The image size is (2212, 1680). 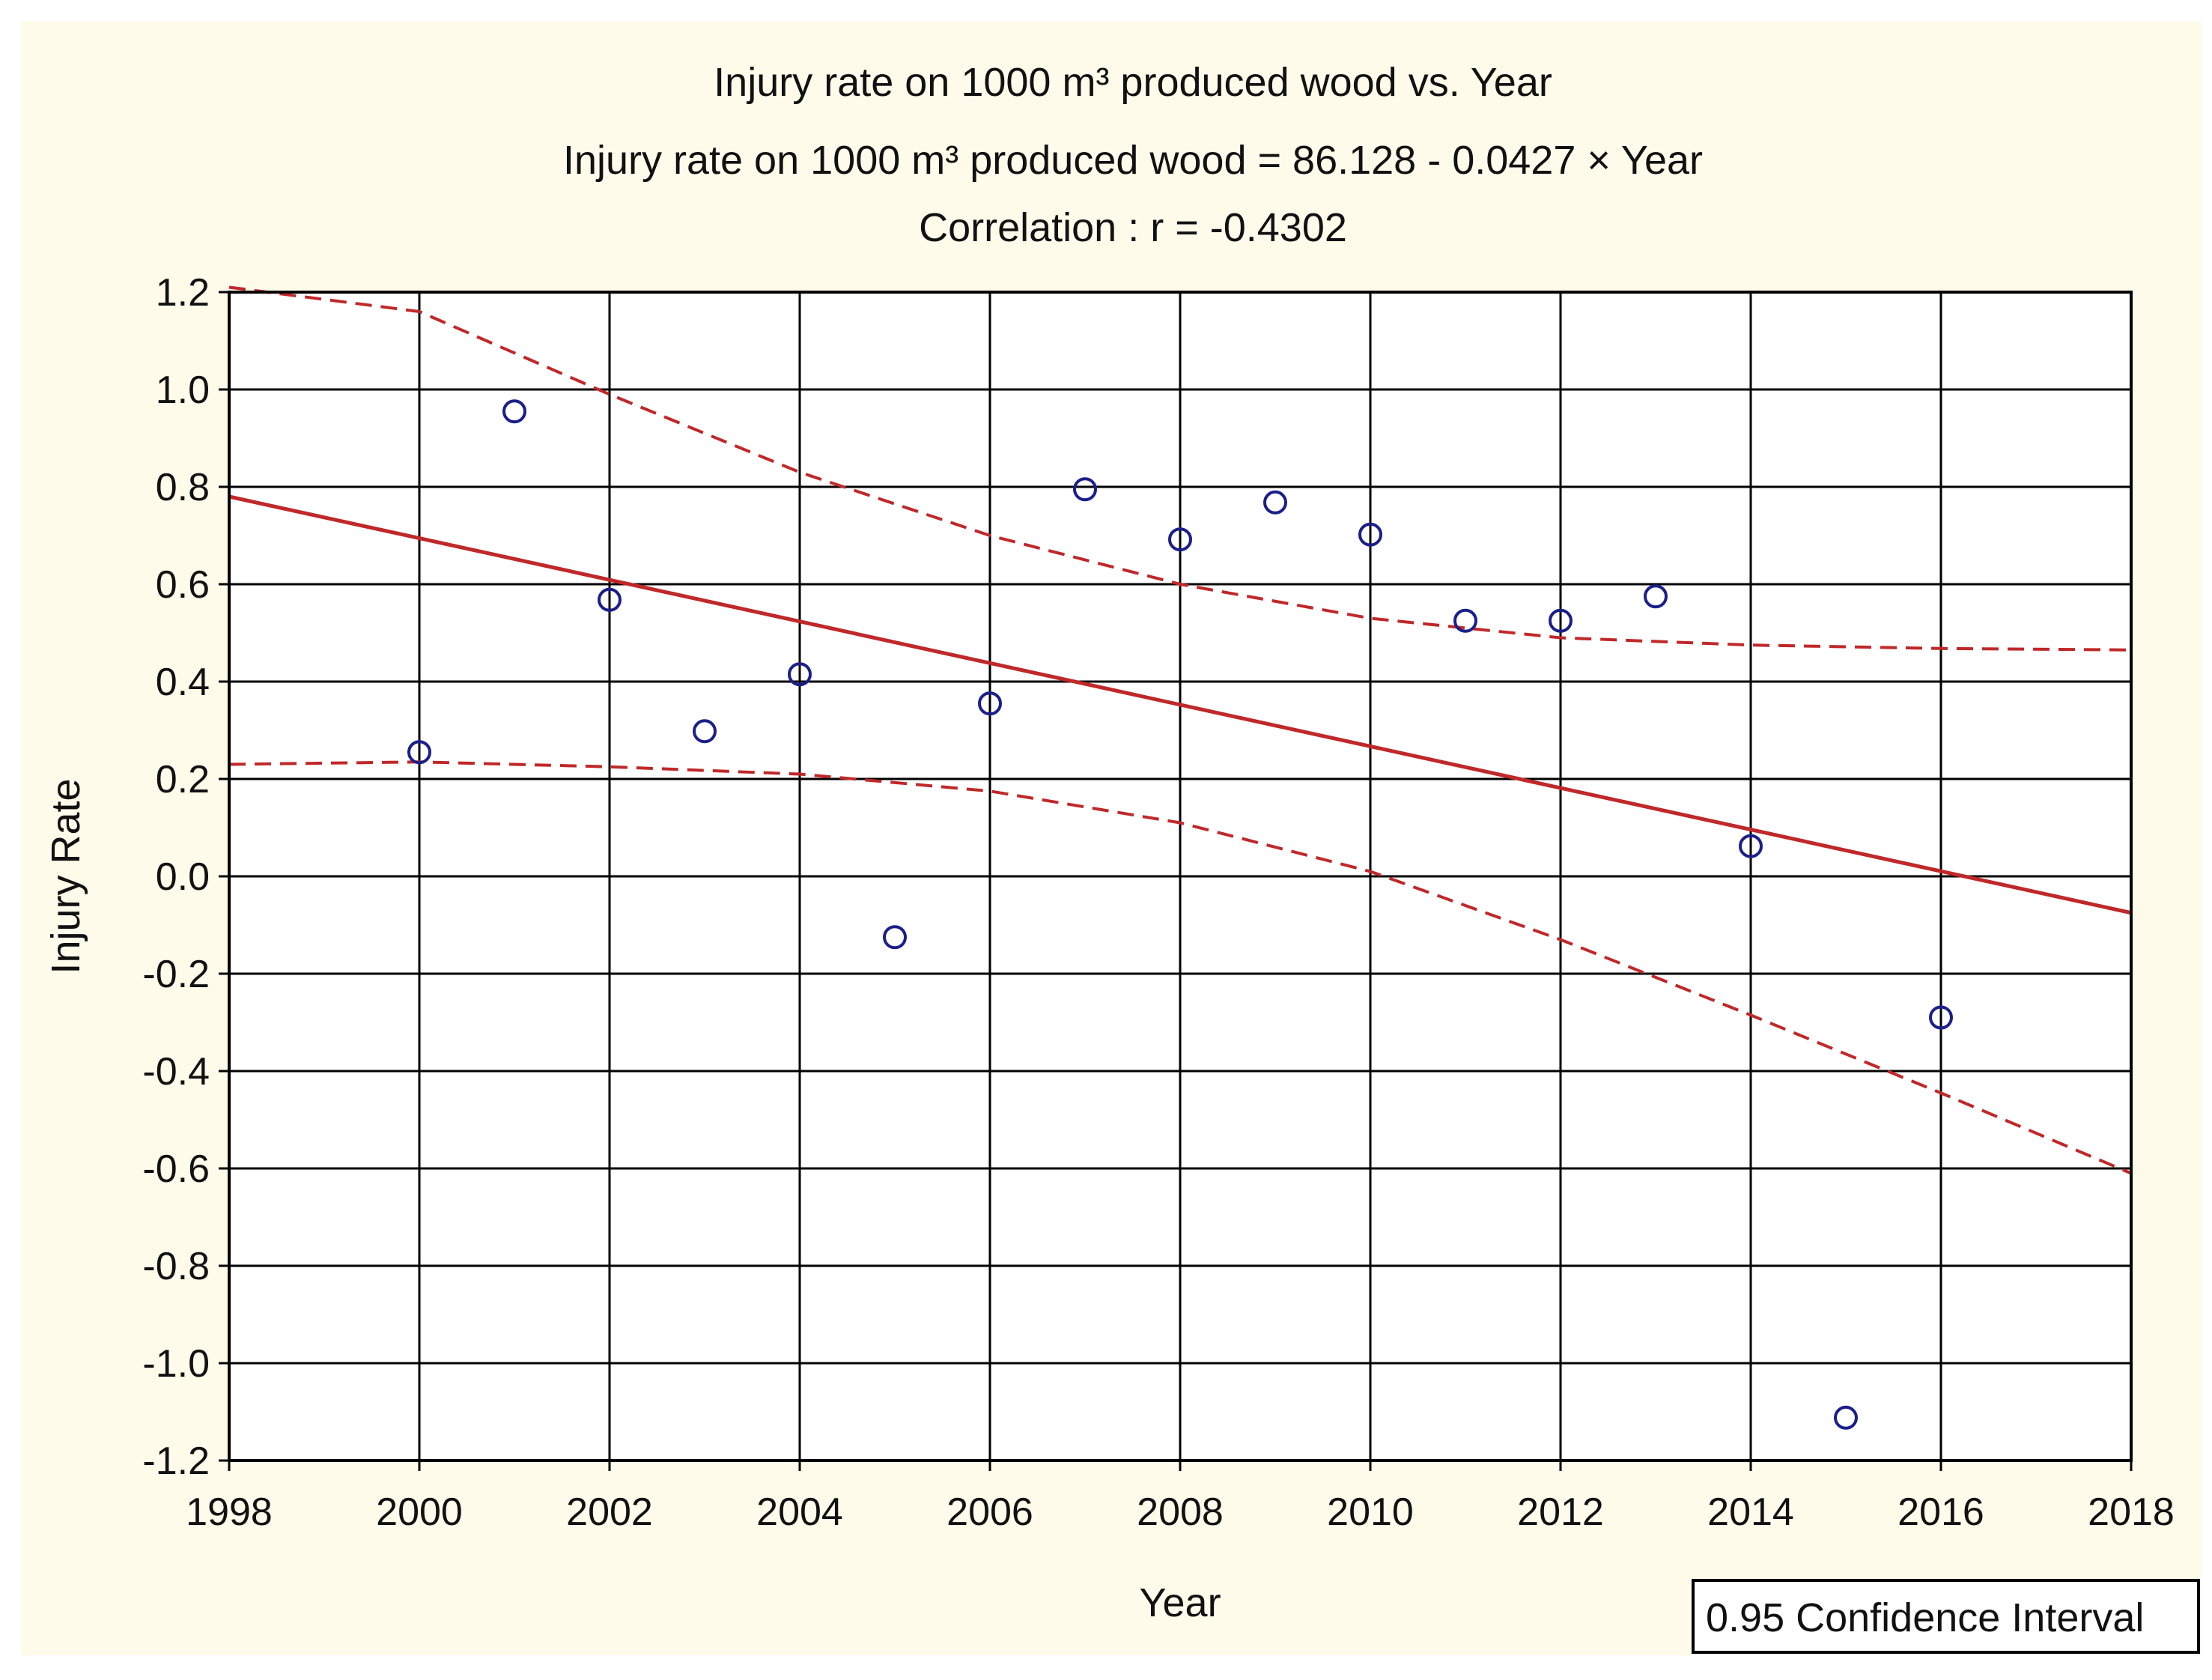 I want to click on x-tick-label: 2012, so click(x=1560, y=1512).